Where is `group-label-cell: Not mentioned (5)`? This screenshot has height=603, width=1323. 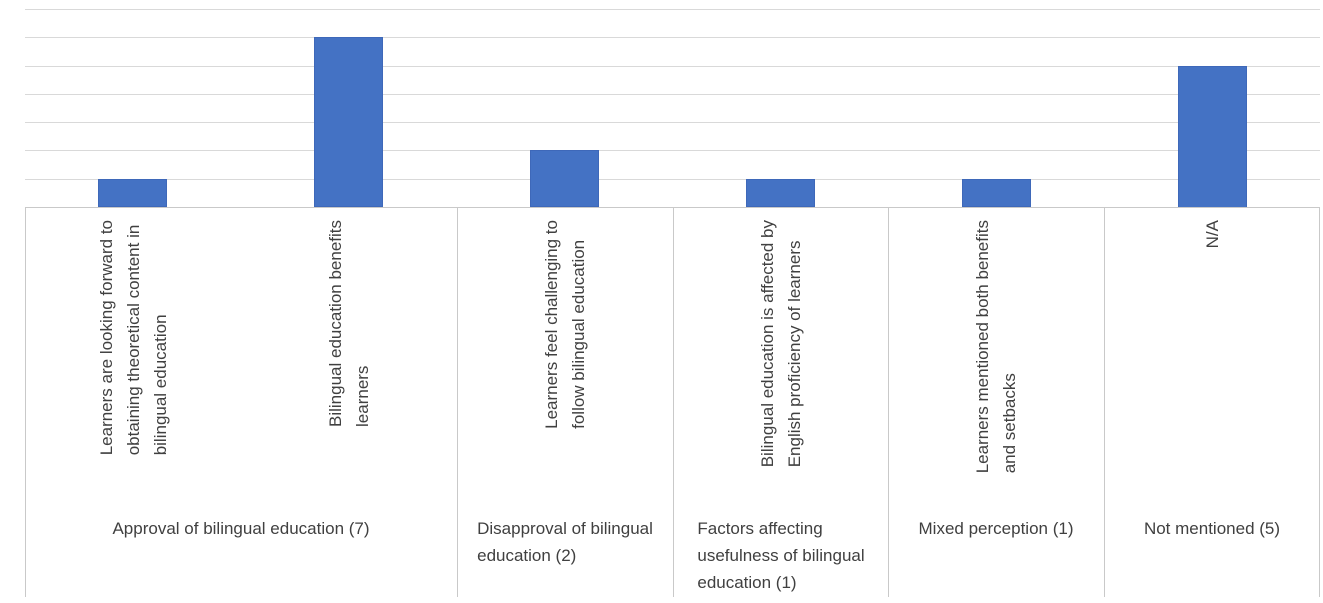
group-label-cell: Not mentioned (5) is located at coordinates (1212, 556).